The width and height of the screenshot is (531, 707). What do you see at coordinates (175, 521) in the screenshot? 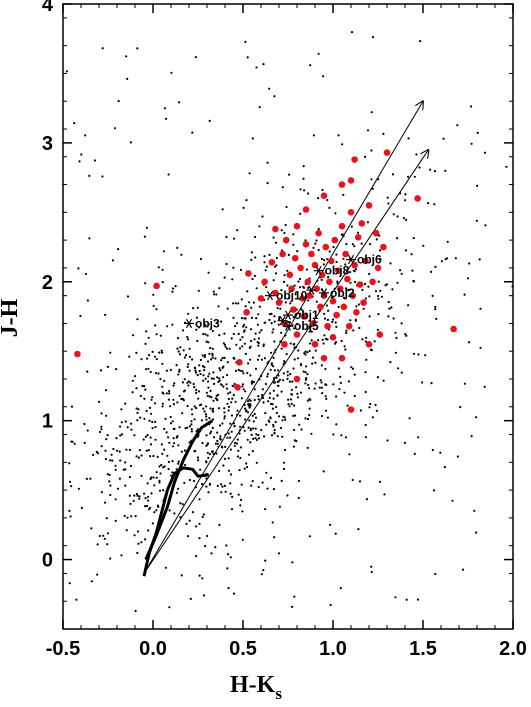
I see `dwarf-track` at bounding box center [175, 521].